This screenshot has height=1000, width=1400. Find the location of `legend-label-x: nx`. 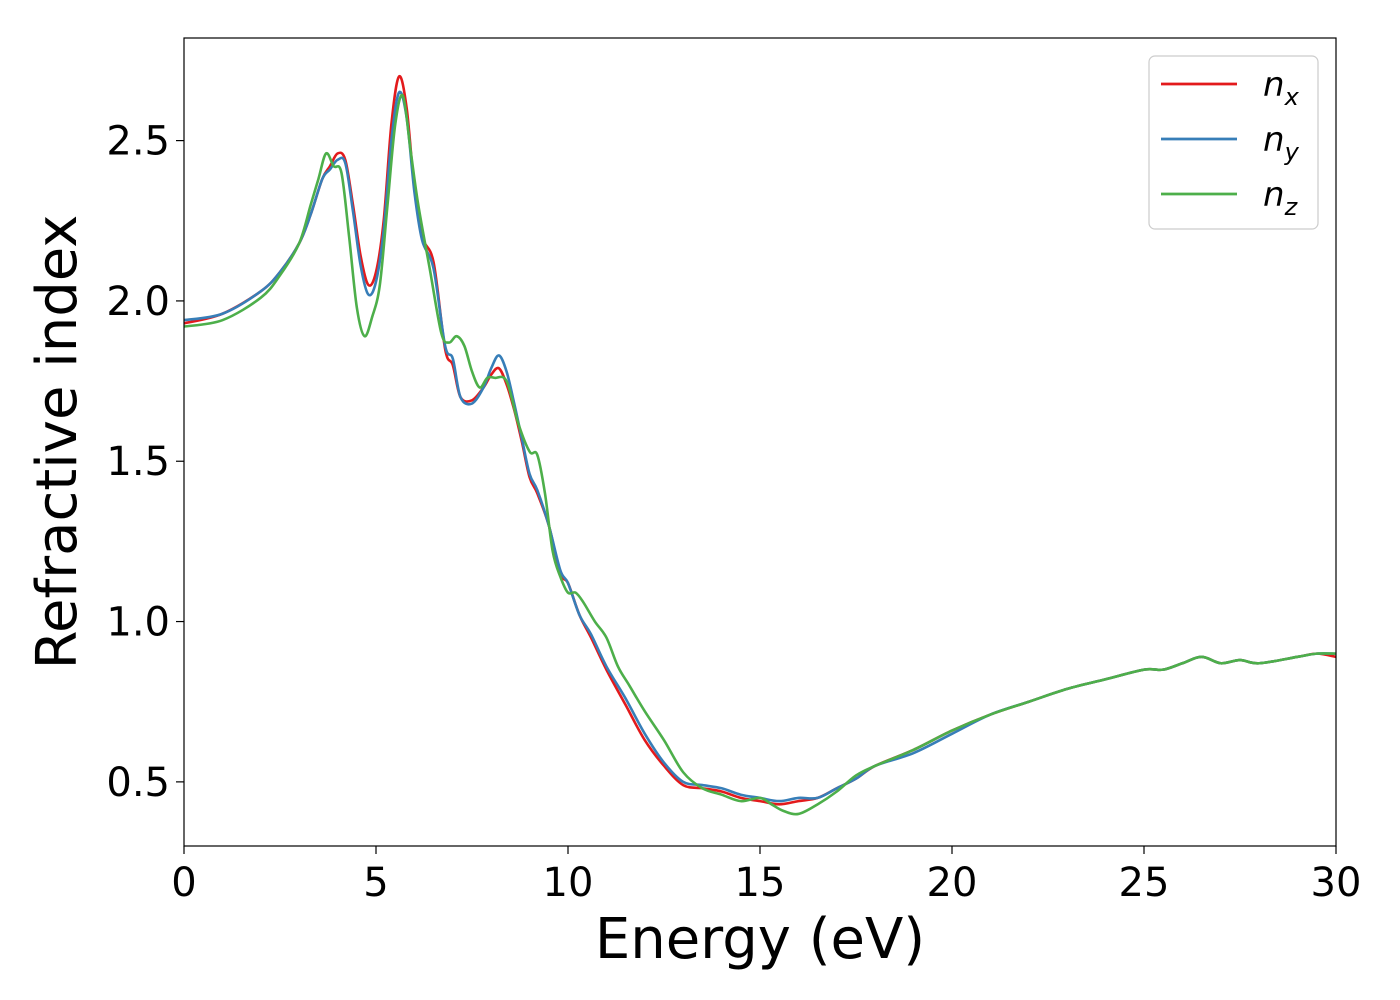

legend-label-x: nx is located at coordinates (1281, 88).